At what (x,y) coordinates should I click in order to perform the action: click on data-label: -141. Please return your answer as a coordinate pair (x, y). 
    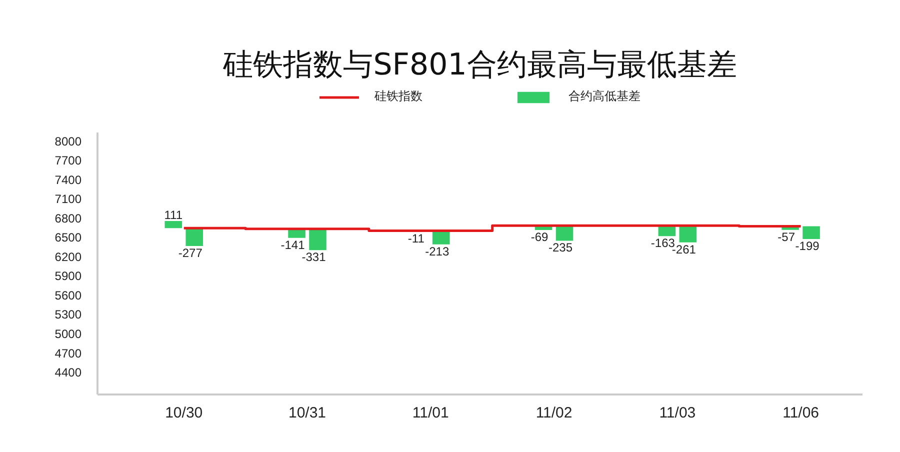
    Looking at the image, I should click on (293, 245).